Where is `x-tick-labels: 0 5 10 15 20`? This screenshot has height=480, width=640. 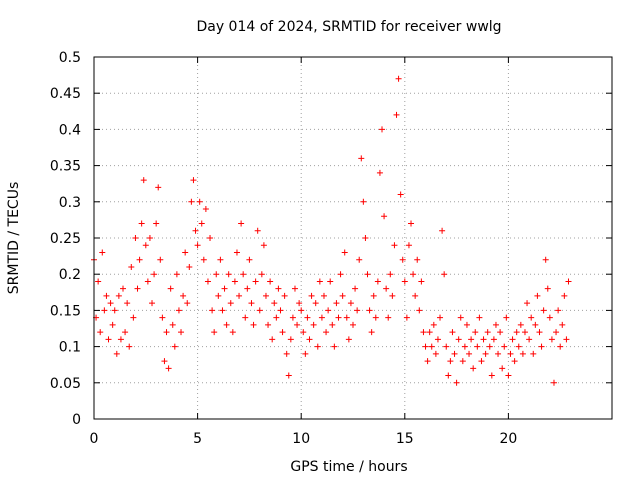 x-tick-labels: 0 5 10 15 20 is located at coordinates (304, 439).